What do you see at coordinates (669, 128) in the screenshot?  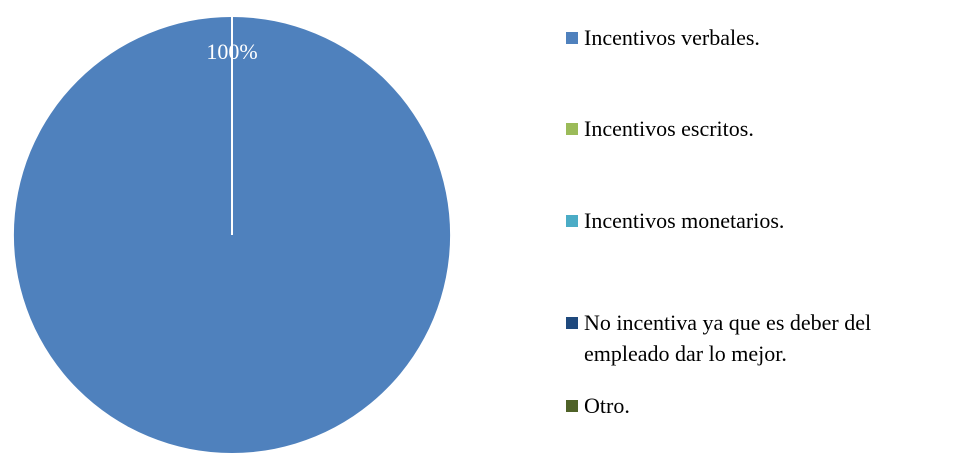 I see `legend-label: Incentivos escritos.` at bounding box center [669, 128].